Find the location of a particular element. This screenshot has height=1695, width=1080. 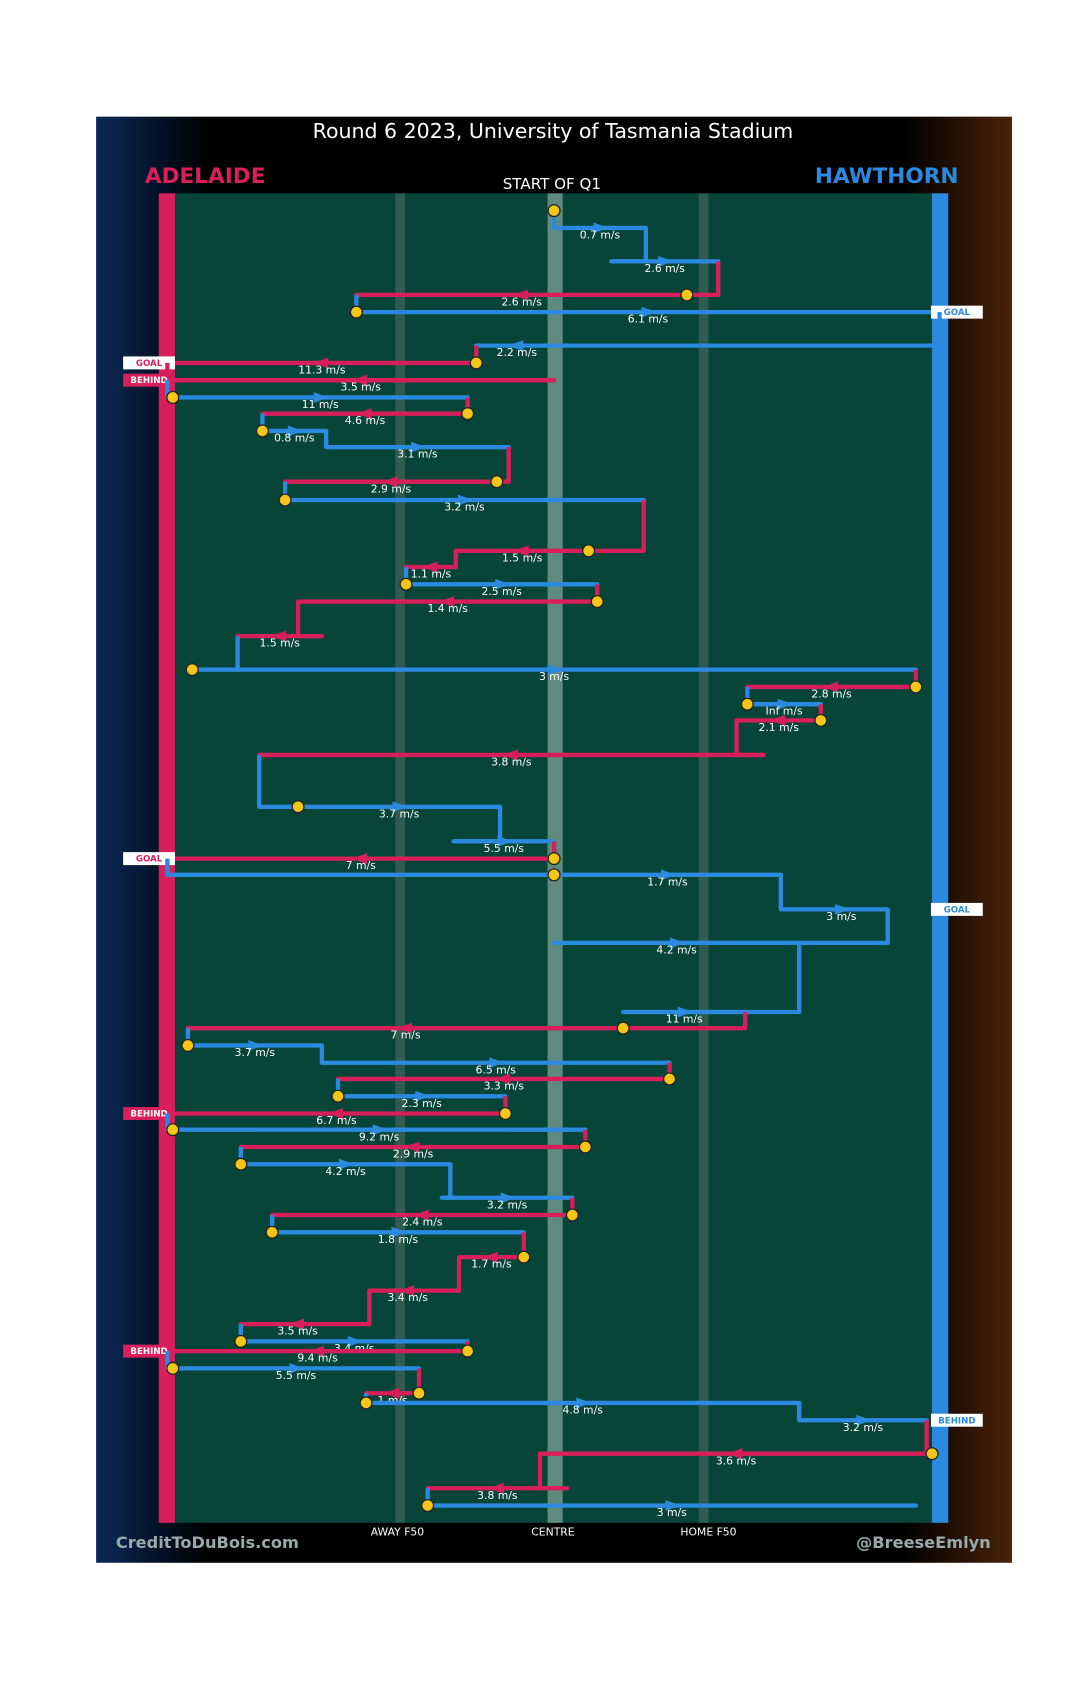

credit: @BreeseEmlyn is located at coordinates (923, 1542).